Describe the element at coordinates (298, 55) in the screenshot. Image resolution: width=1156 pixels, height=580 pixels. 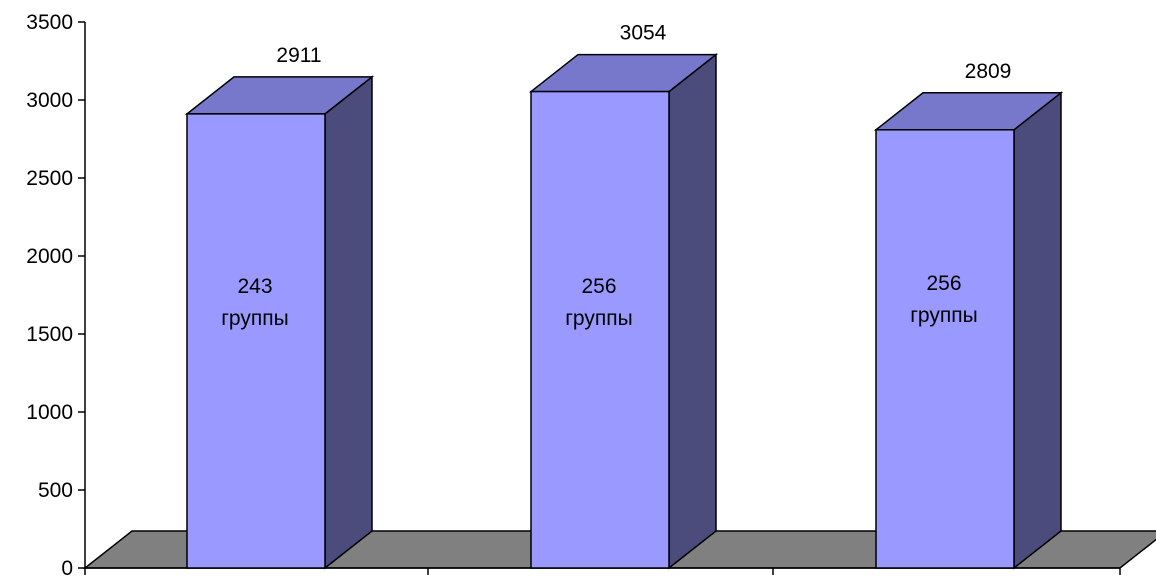
I see `bar-value-label: 2911` at that location.